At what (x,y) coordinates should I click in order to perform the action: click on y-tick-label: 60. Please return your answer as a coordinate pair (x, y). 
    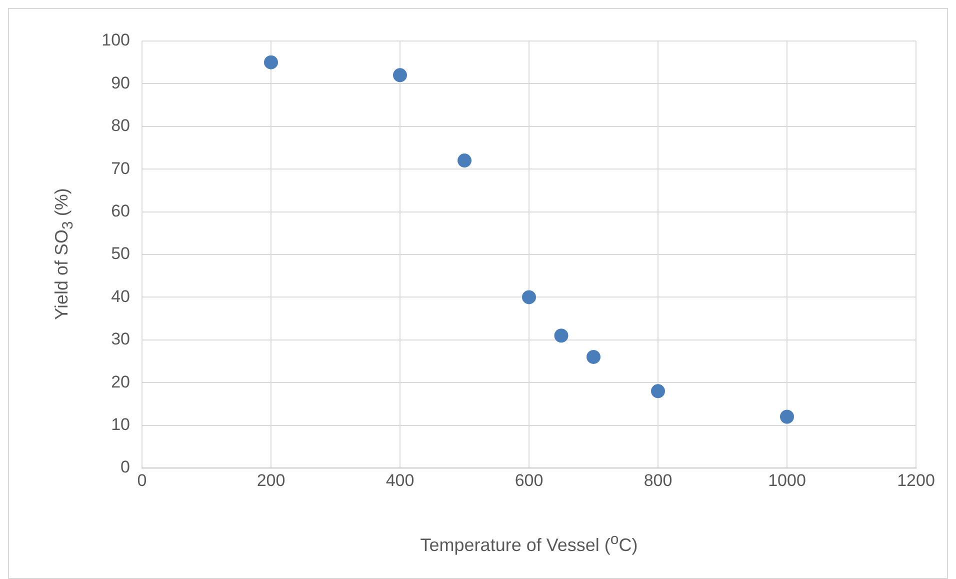
    Looking at the image, I should click on (120, 210).